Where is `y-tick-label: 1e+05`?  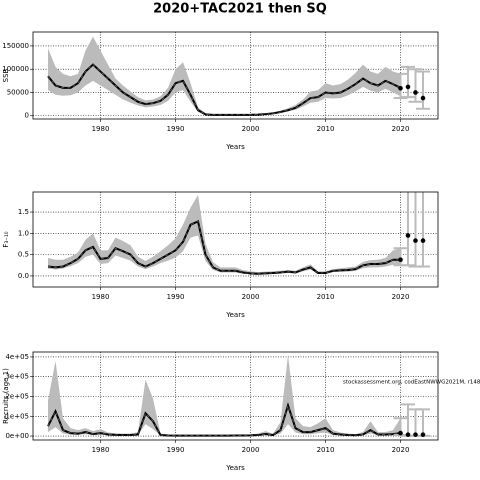 y-tick-label: 1e+05 is located at coordinates (17, 416).